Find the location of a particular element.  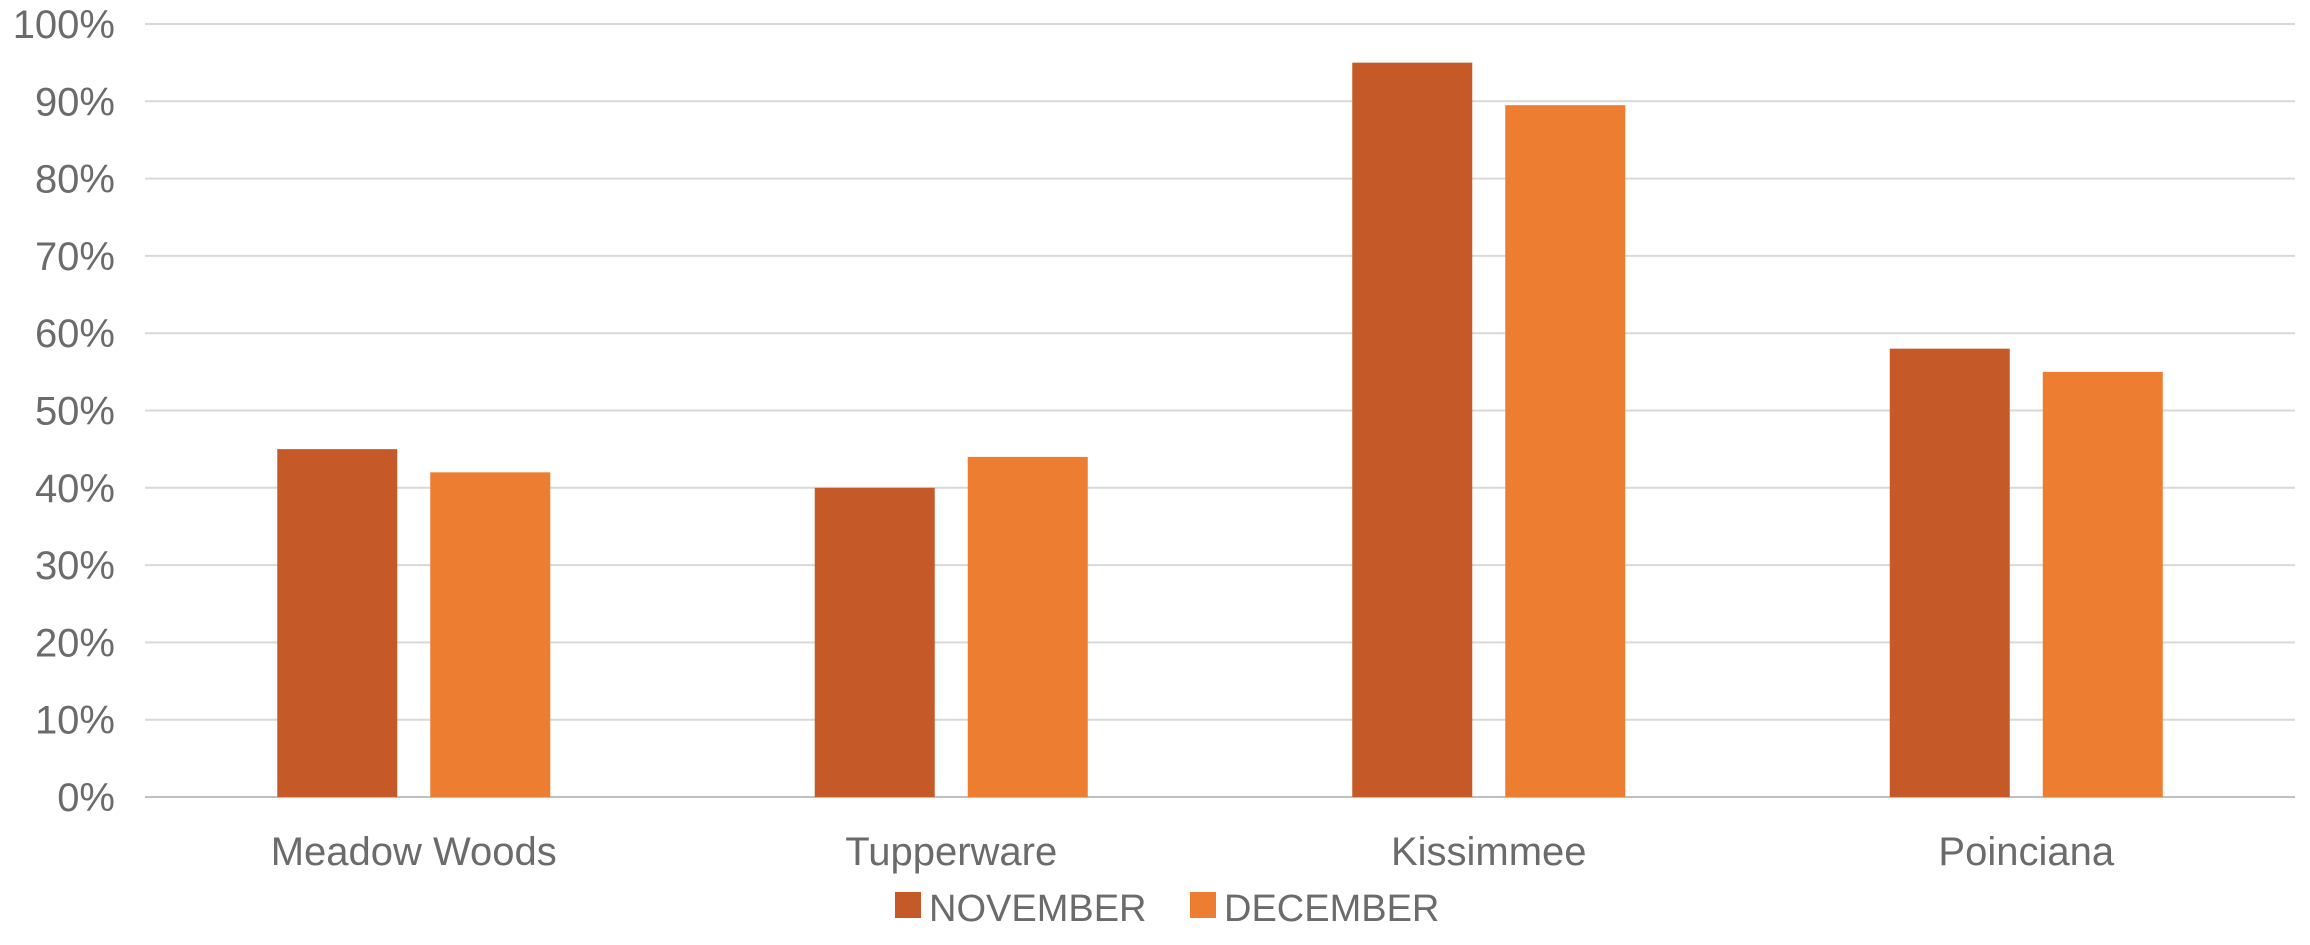

bar-november-kissimmee is located at coordinates (1412, 429).